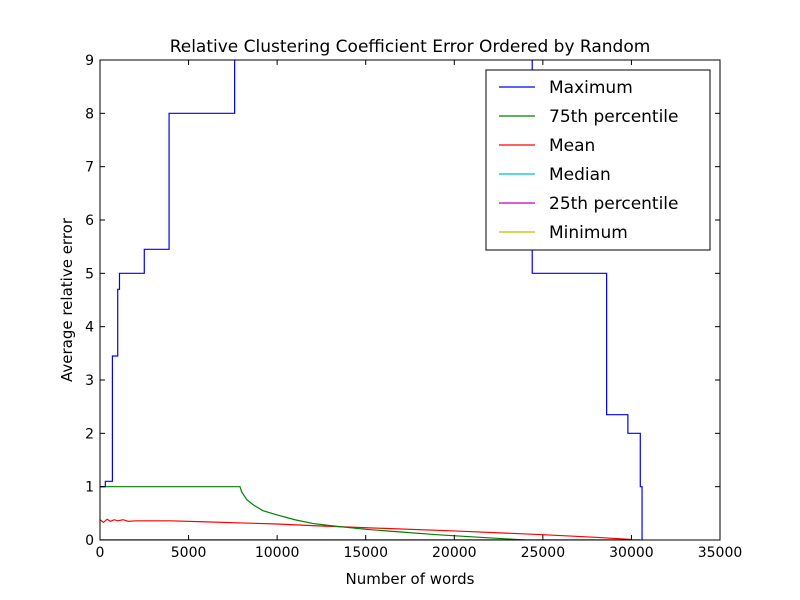 The image size is (800, 600). What do you see at coordinates (89, 274) in the screenshot?
I see `y-tick-label: 5` at bounding box center [89, 274].